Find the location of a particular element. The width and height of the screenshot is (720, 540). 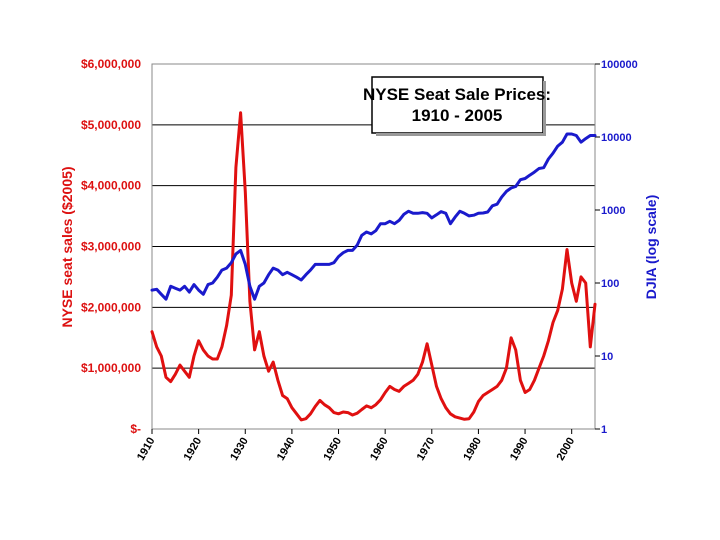

right-tick-label-3: 1000 is located at coordinates (613, 211).